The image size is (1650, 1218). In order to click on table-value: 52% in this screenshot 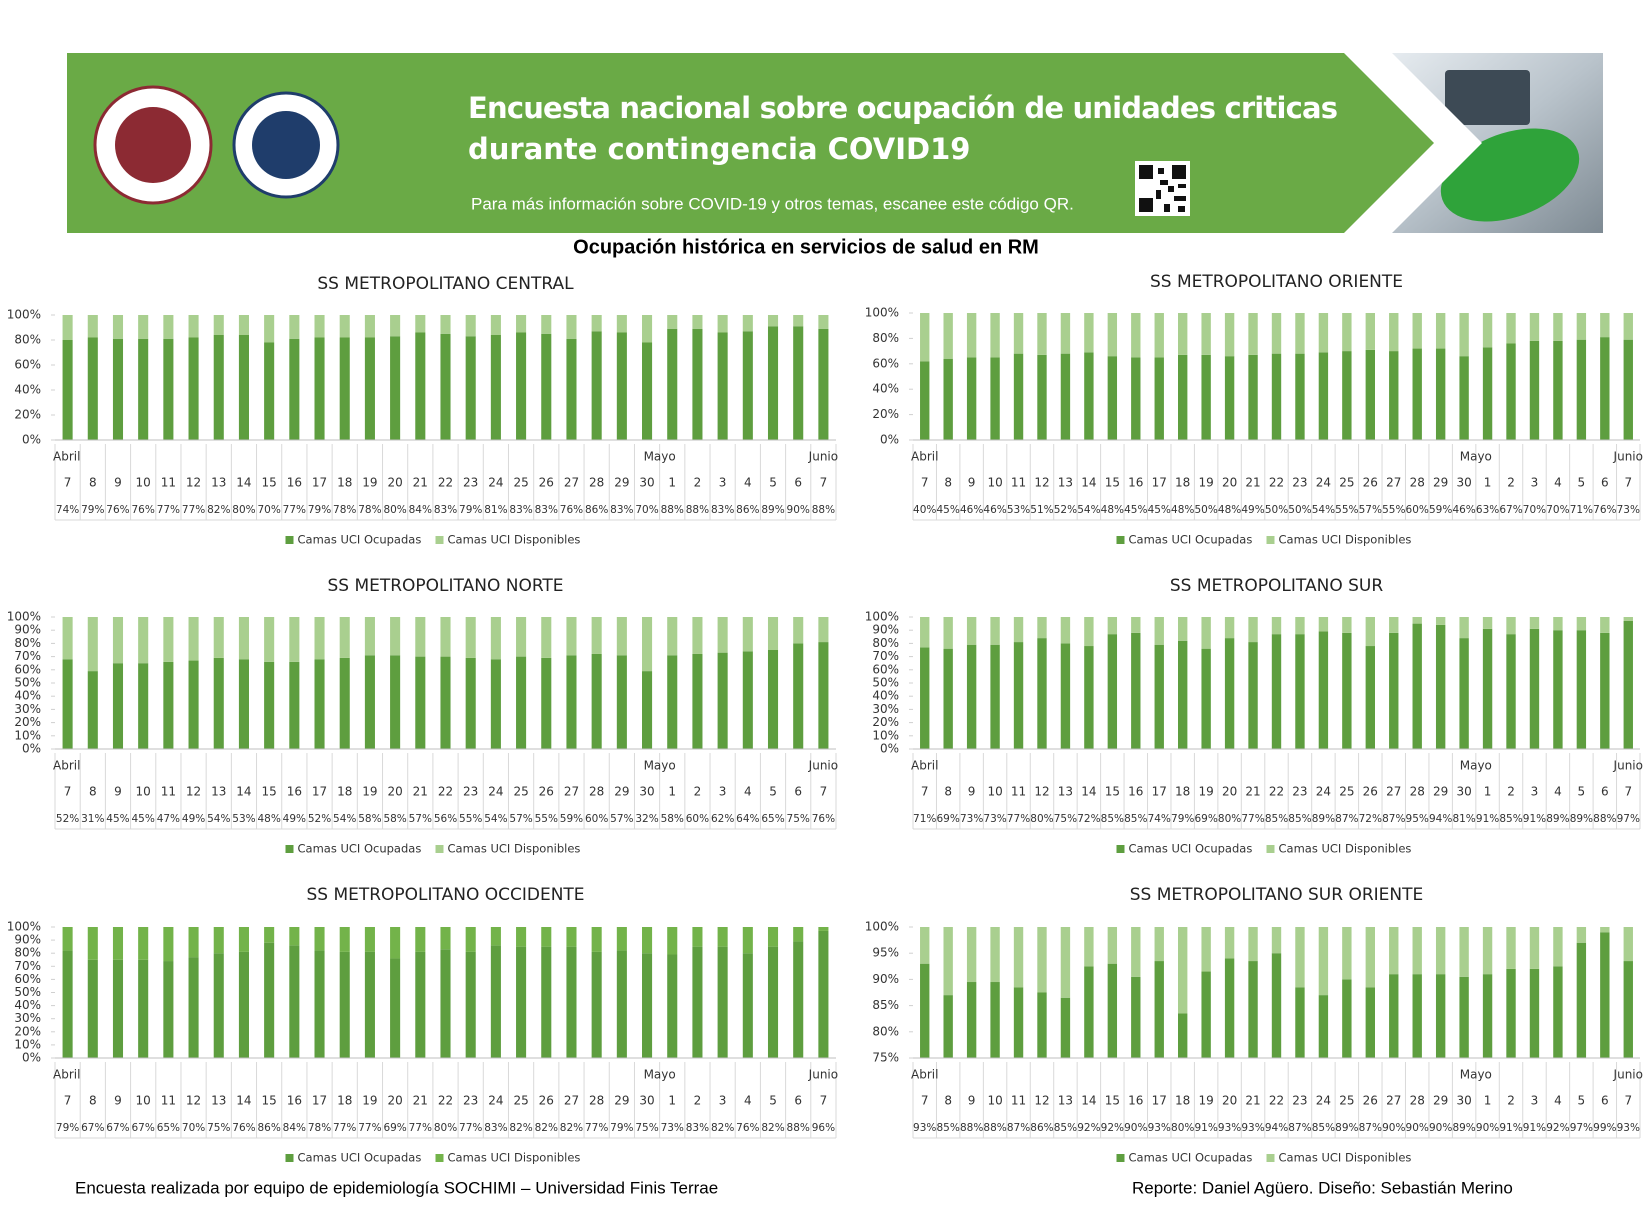, I will do `click(319, 819)`.